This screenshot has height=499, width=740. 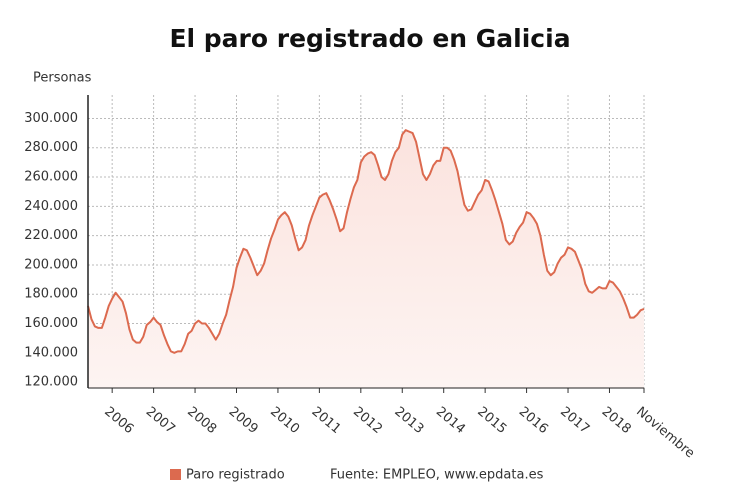 I want to click on chart-title: El paro registrado en Galicia, so click(x=369, y=38).